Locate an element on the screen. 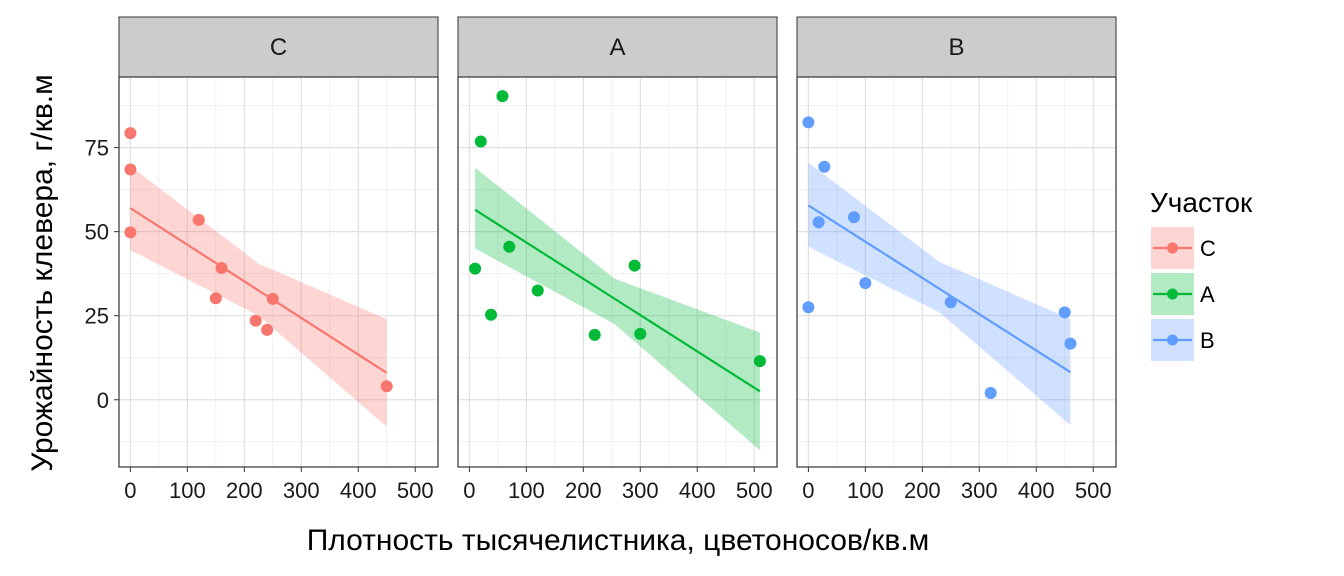 Image resolution: width=1344 pixels, height=576 pixels. legend-title: Участок is located at coordinates (1201, 202).